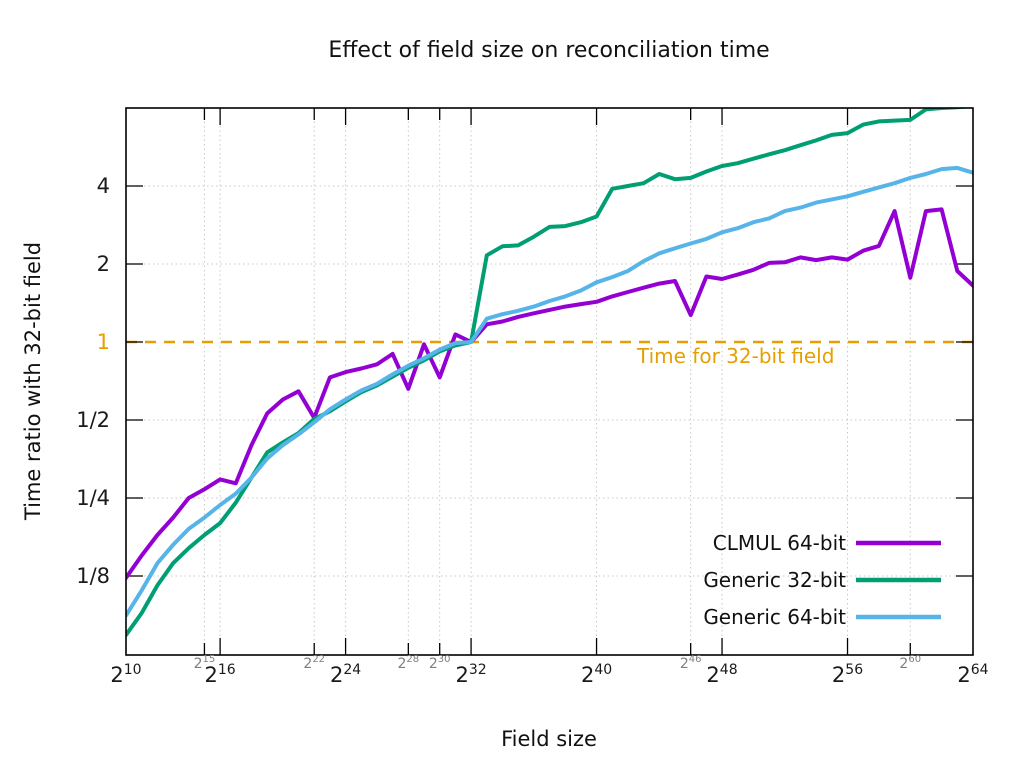  What do you see at coordinates (774, 580) in the screenshot?
I see `legend-label: Generic 32-bit` at bounding box center [774, 580].